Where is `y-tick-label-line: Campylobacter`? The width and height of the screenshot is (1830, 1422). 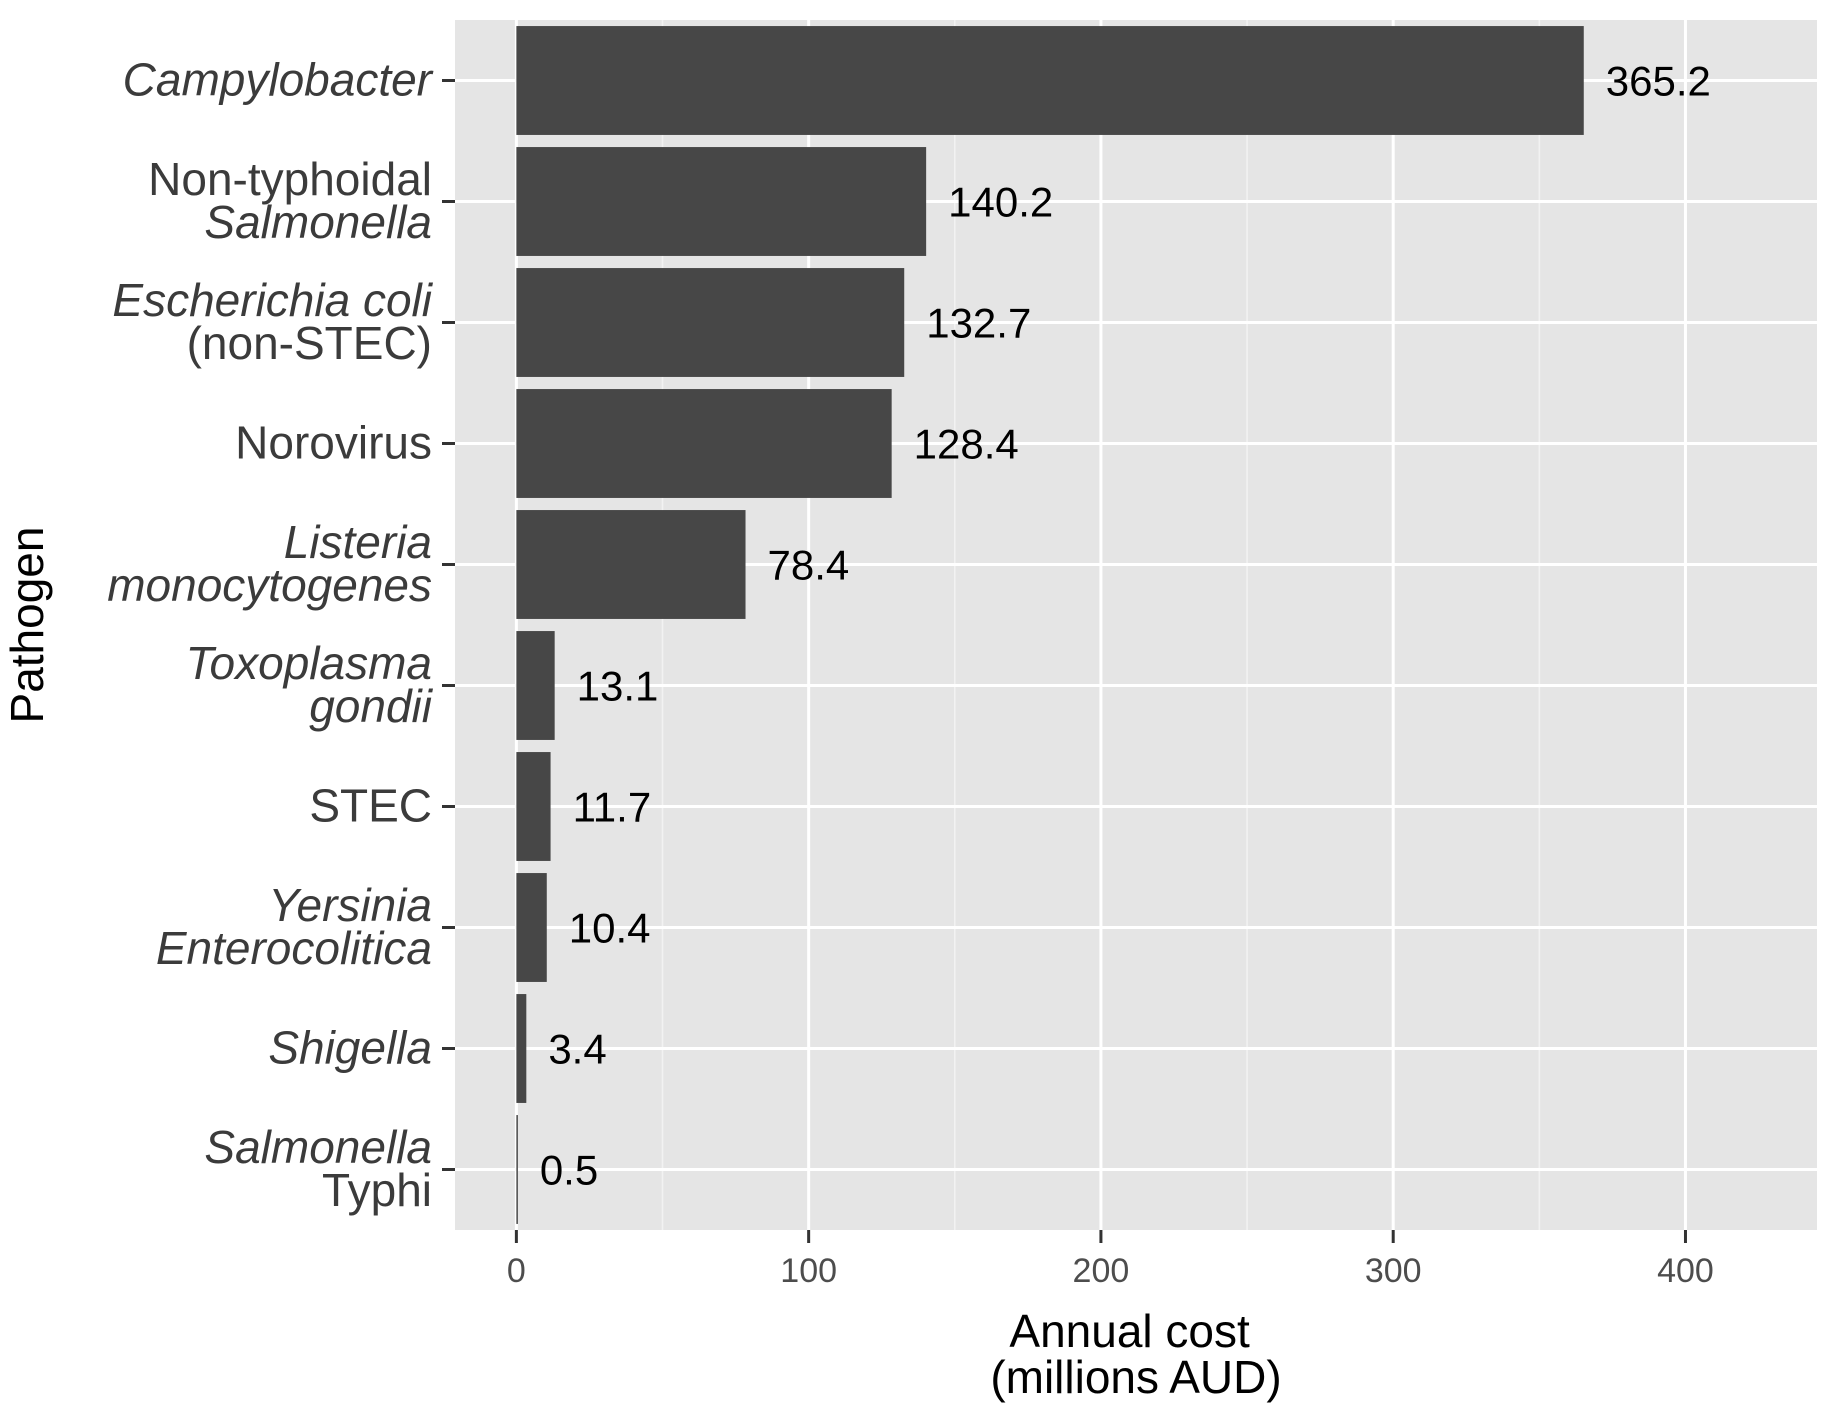 y-tick-label-line: Campylobacter is located at coordinates (278, 80).